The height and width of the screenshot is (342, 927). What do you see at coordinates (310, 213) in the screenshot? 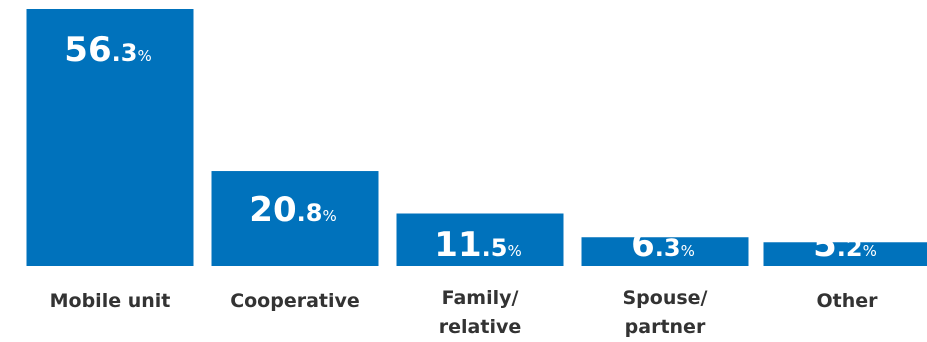
I see `value-dec: .8` at bounding box center [310, 213].